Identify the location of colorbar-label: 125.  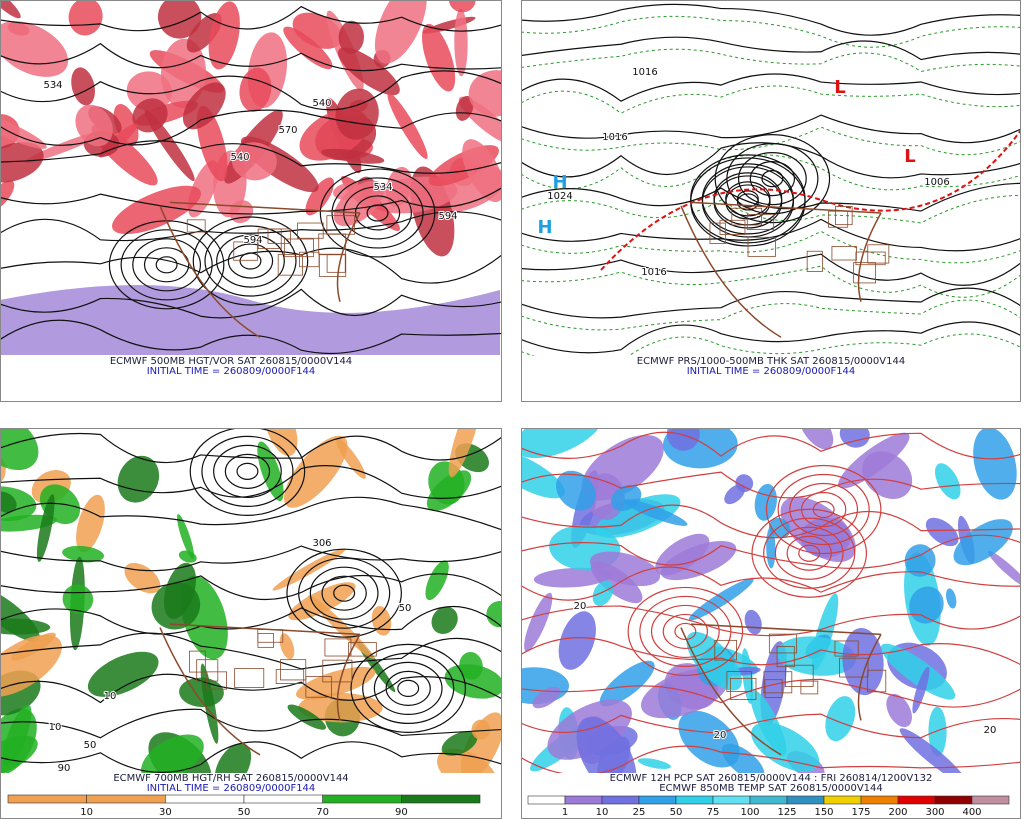
(786, 812).